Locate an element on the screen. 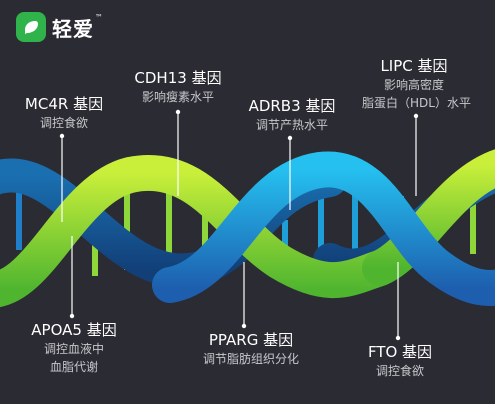 The width and height of the screenshot is (495, 404). brand-name: 轻爱 is located at coordinates (73, 28).